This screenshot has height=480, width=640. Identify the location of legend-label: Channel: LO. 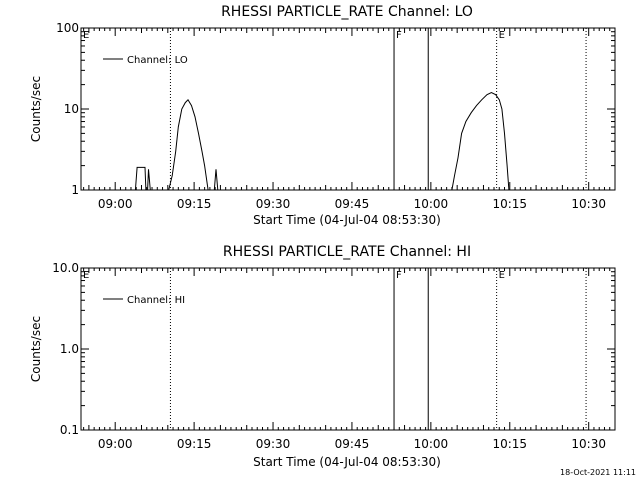
(157, 60).